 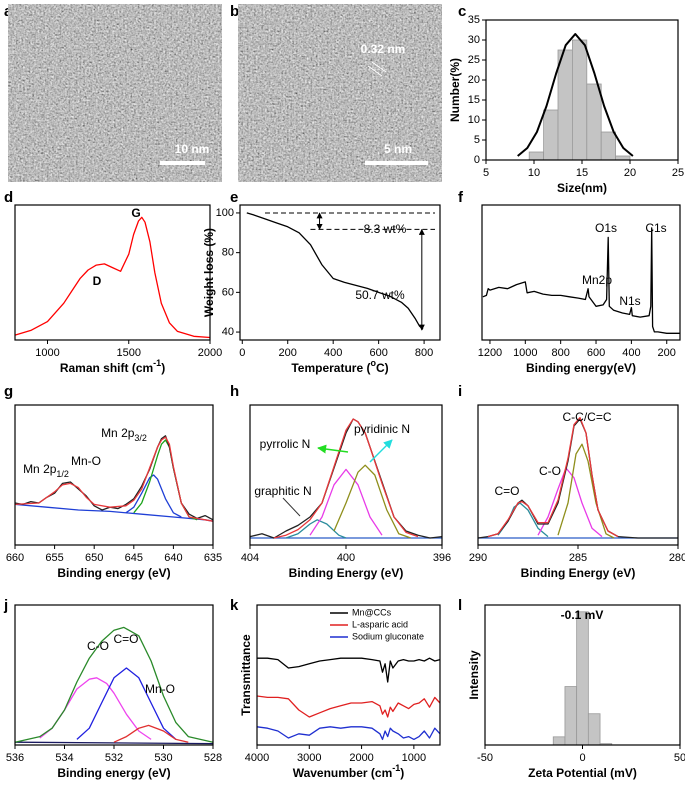 I want to click on panel-label: e, so click(x=234, y=197).